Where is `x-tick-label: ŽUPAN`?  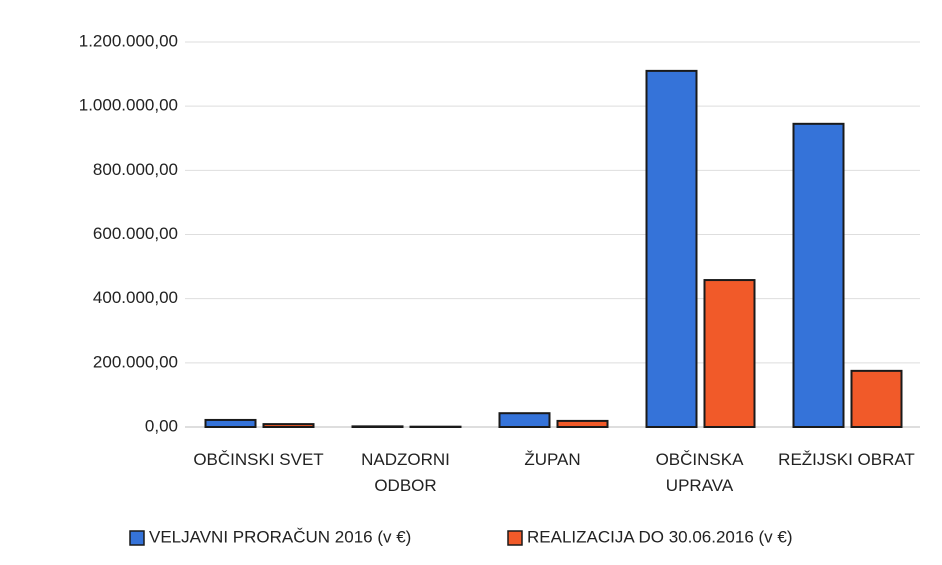
x-tick-label: ŽUPAN is located at coordinates (552, 459).